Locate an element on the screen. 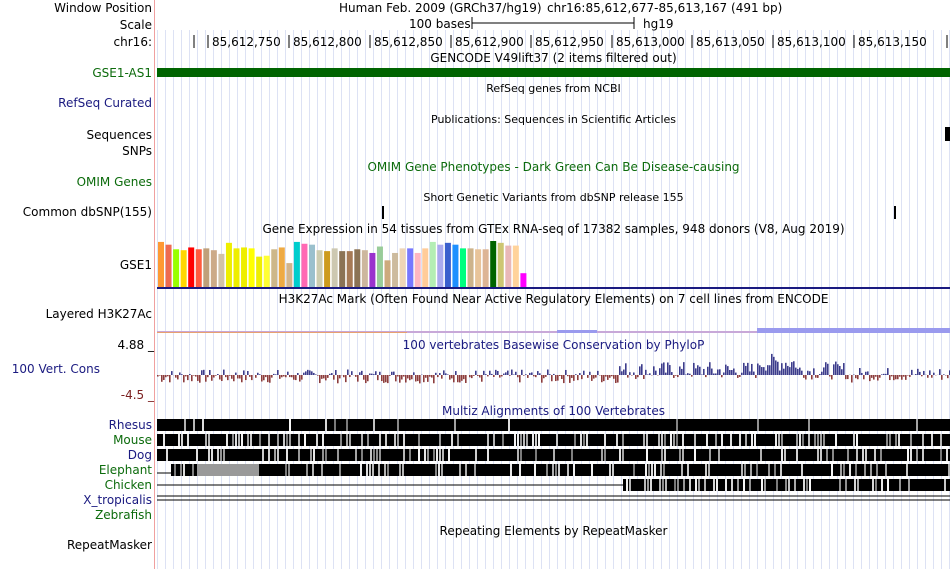 The image size is (950, 569). species-label-x-tropicalis: X_tropicalis is located at coordinates (117, 500).